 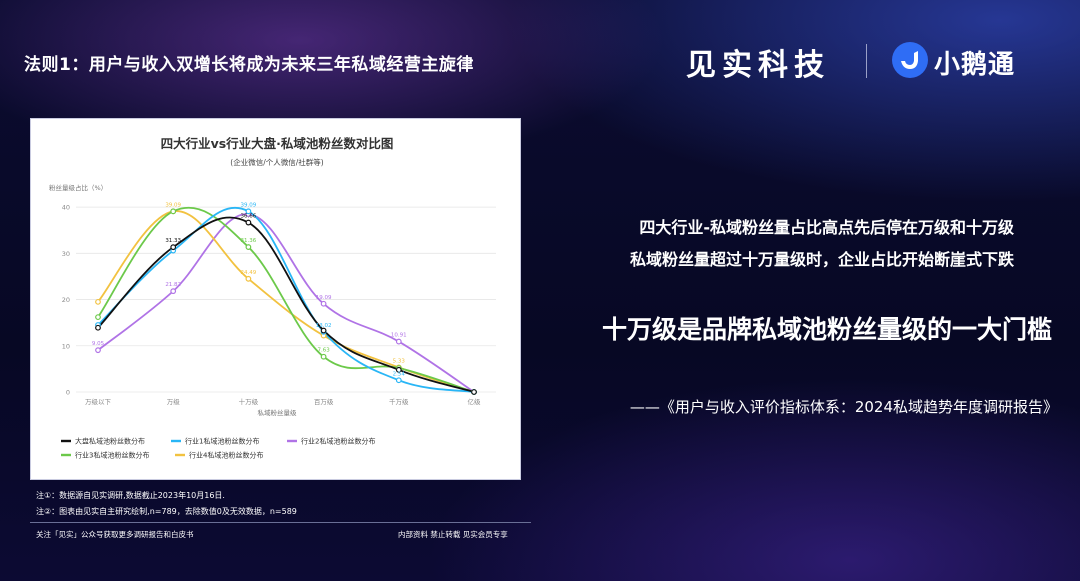 I want to click on y-tick-label: 0, so click(x=68, y=393).